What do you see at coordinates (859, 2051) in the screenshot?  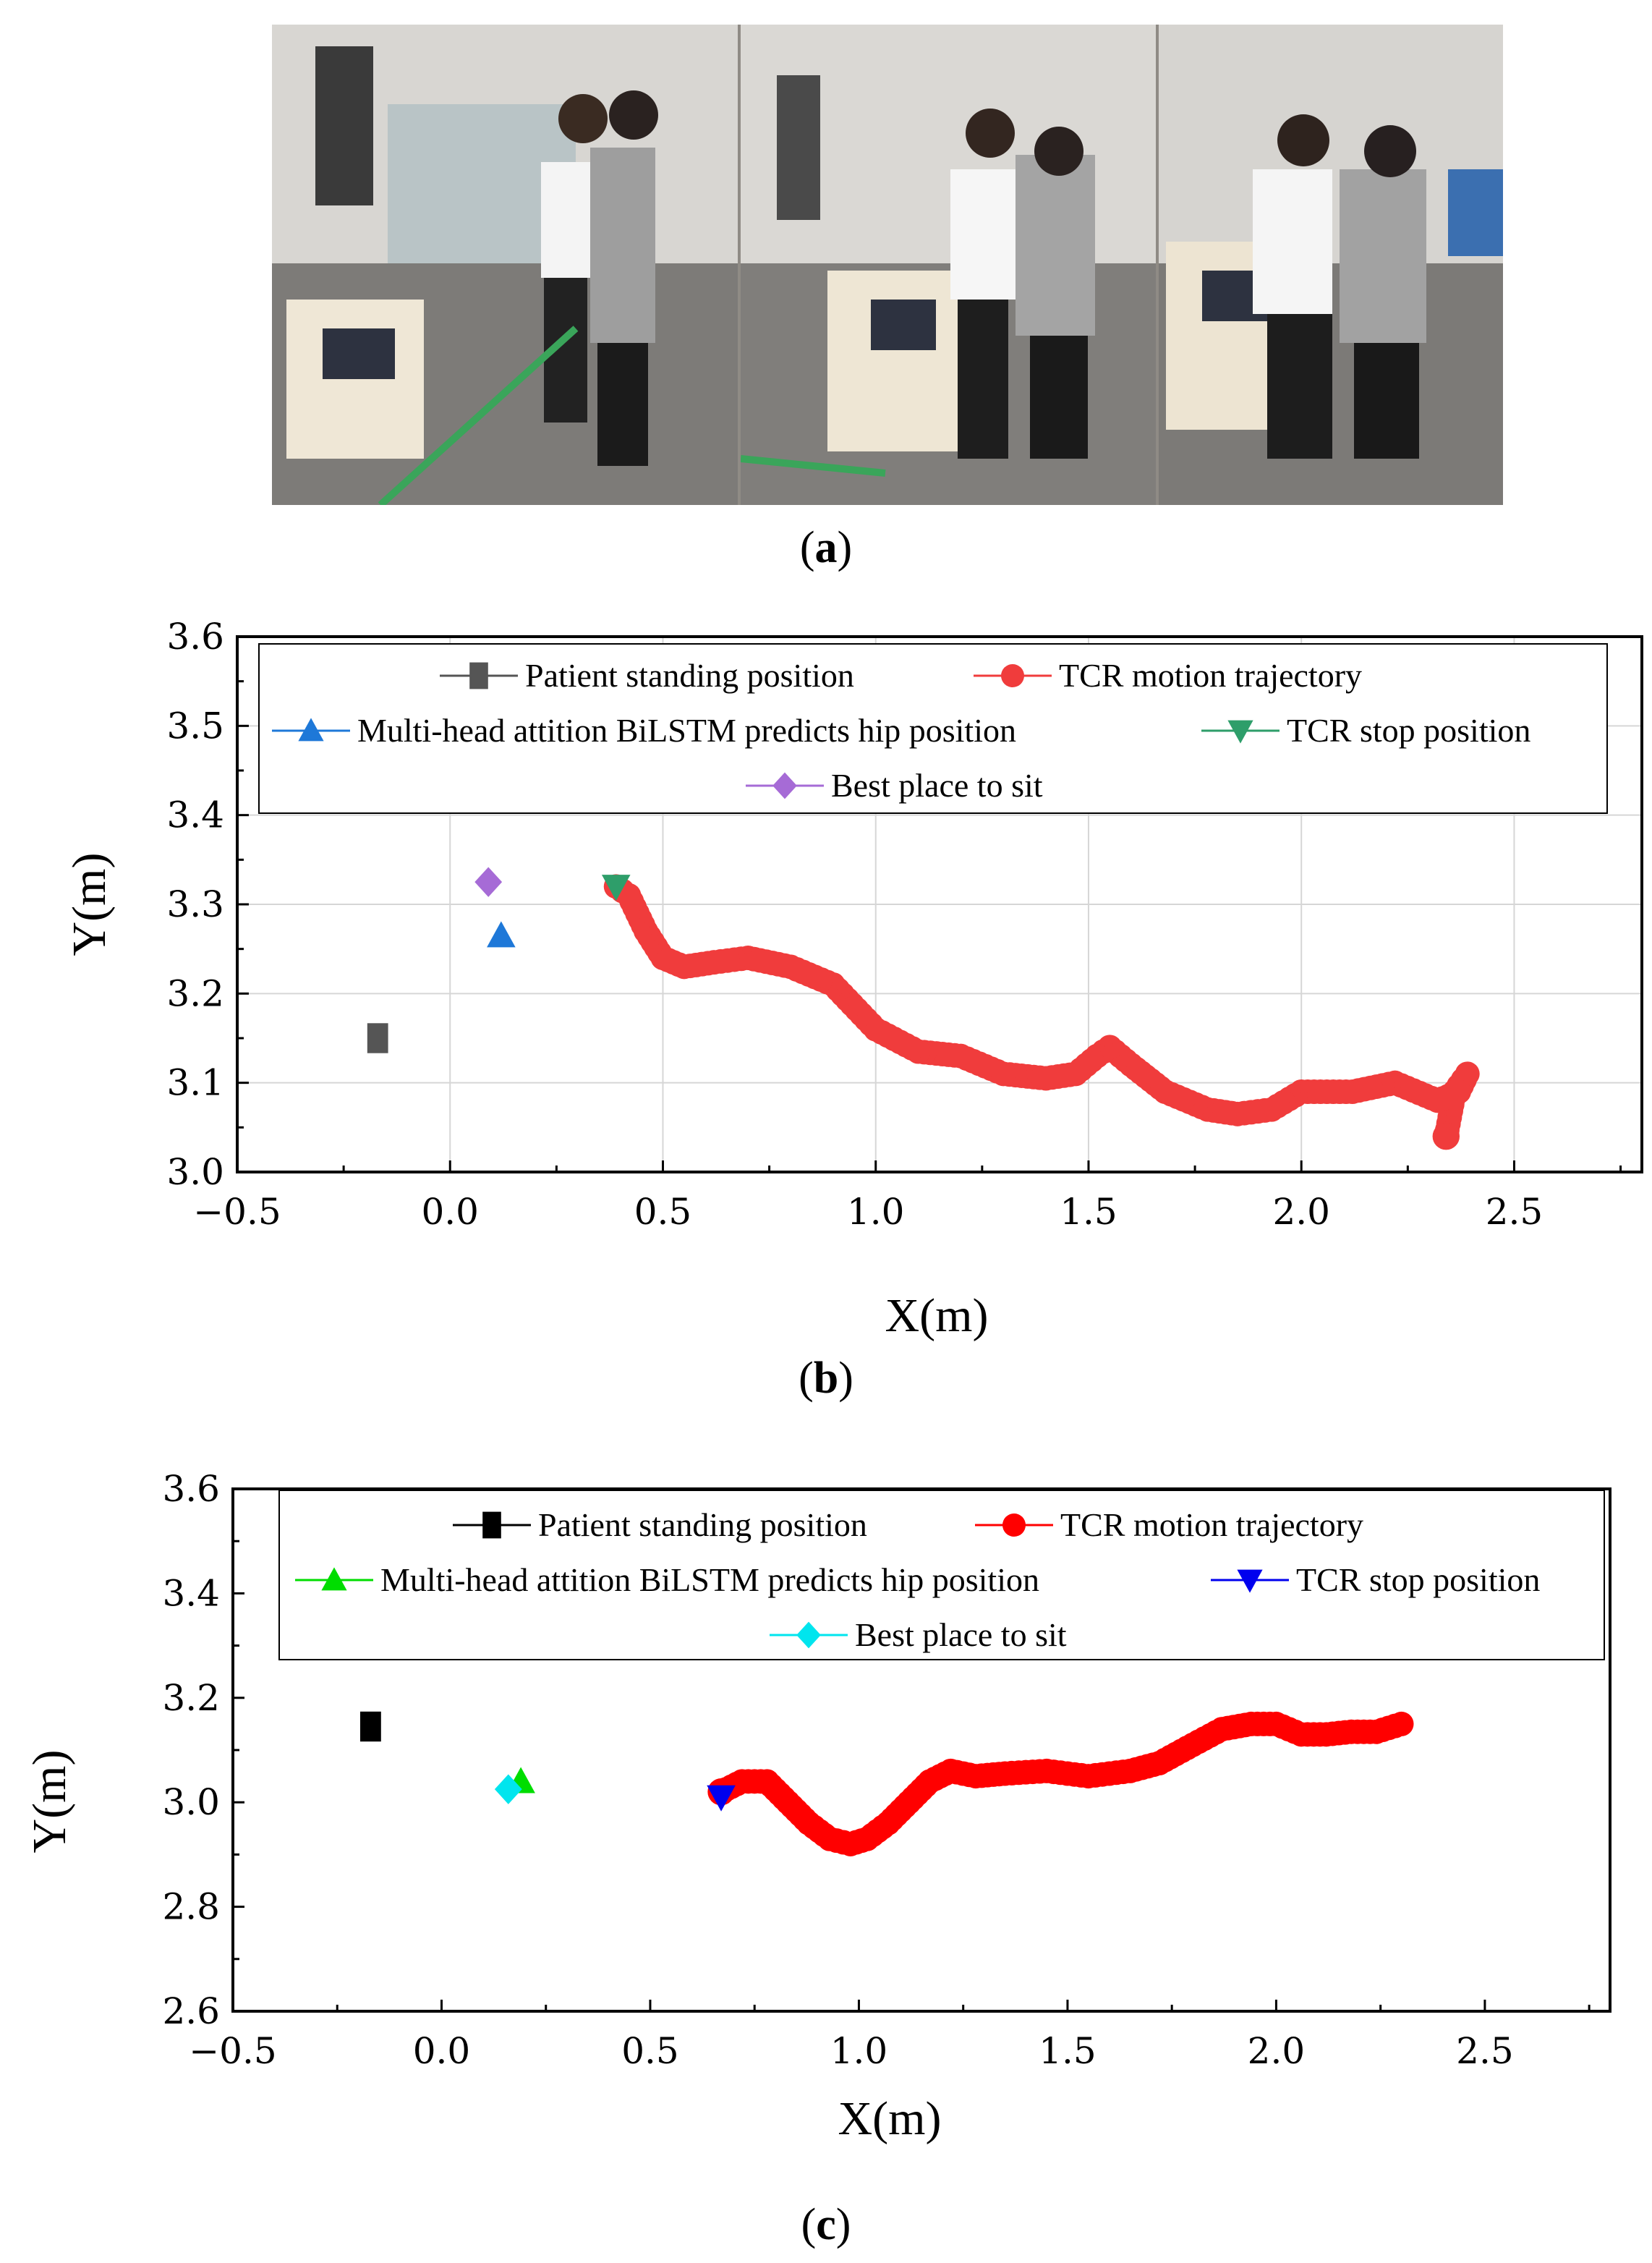 I see `c-xtick-label: 1.0` at bounding box center [859, 2051].